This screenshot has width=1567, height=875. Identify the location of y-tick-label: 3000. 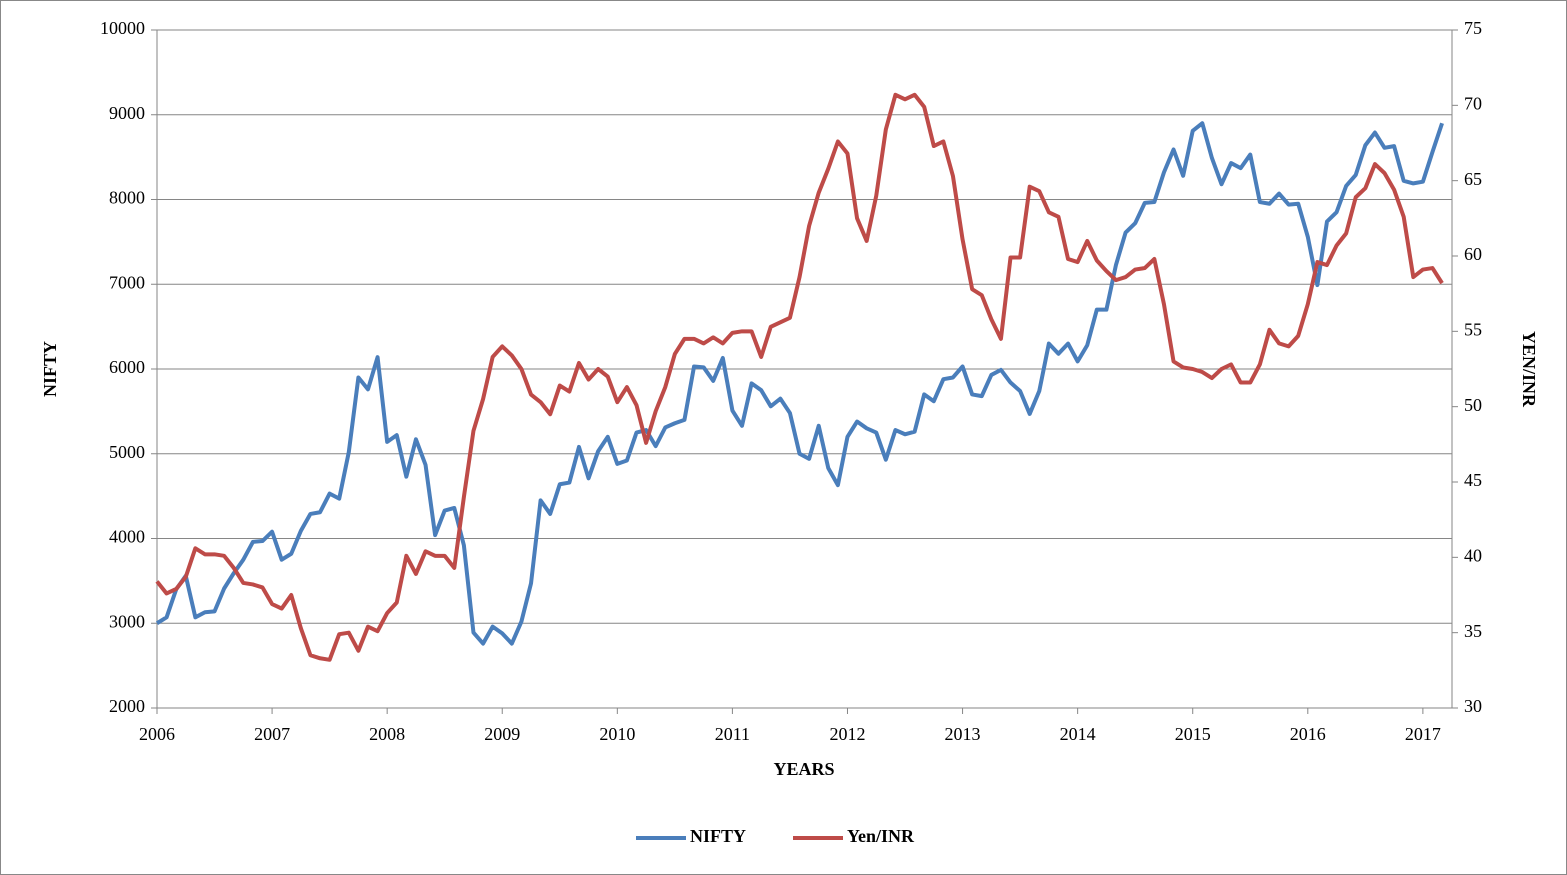
(127, 621).